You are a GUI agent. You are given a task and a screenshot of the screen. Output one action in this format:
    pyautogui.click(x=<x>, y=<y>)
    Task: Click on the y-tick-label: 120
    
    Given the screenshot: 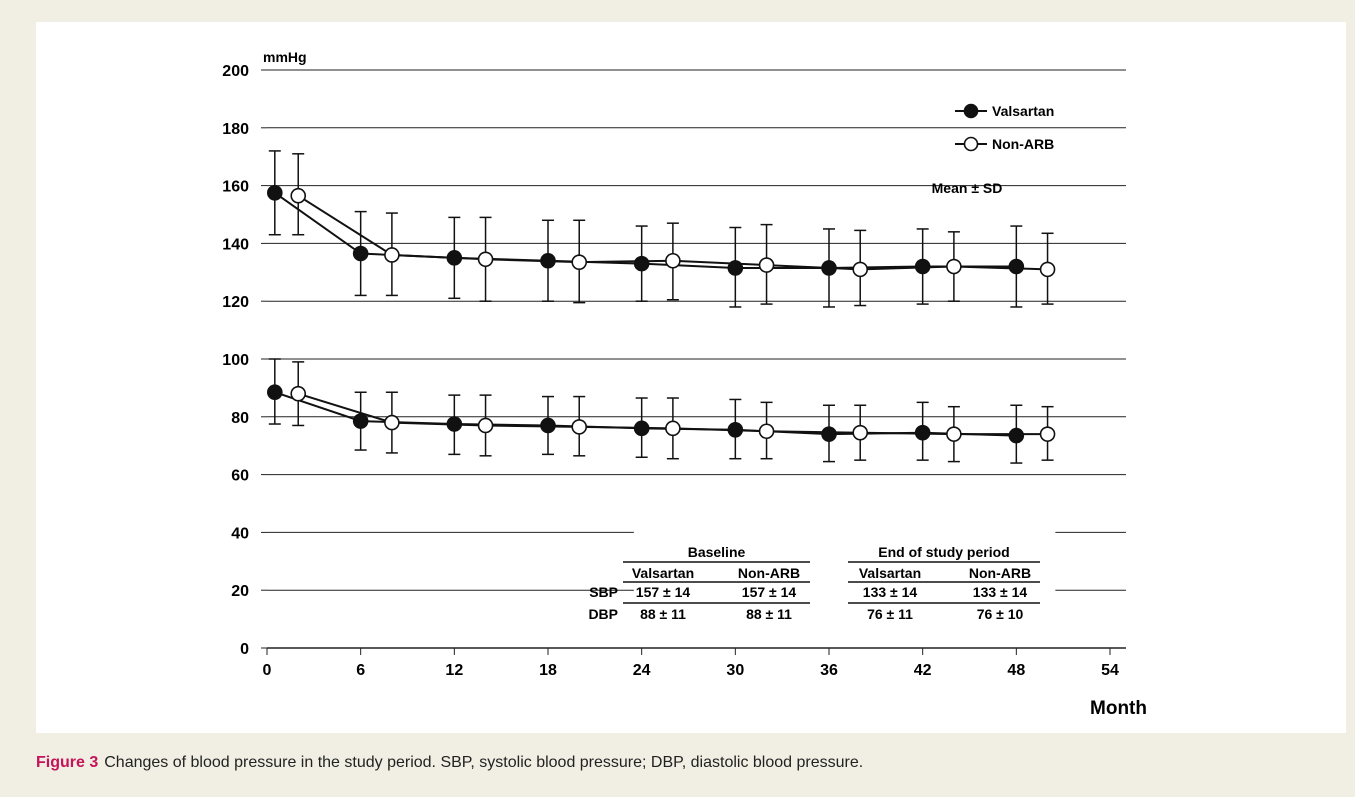 What is the action you would take?
    pyautogui.click(x=235, y=302)
    